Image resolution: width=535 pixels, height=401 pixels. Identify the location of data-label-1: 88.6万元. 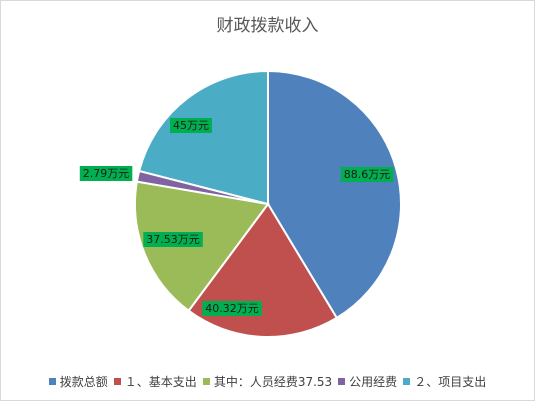
(367, 174).